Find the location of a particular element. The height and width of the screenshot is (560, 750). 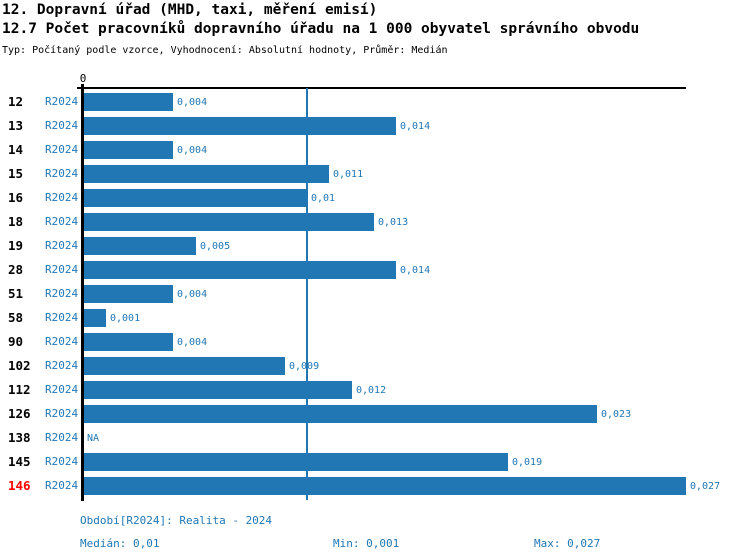

bar-value-label: 0,013 is located at coordinates (393, 222).